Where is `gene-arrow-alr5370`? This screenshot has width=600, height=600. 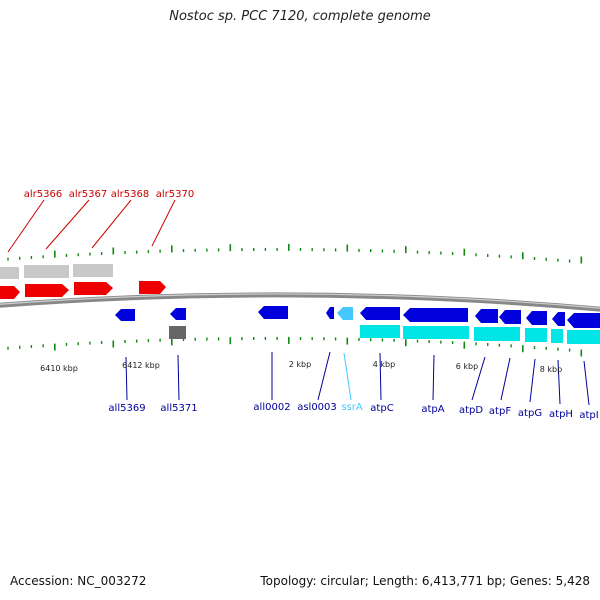
gene-arrow-alr5370 is located at coordinates (152, 287).